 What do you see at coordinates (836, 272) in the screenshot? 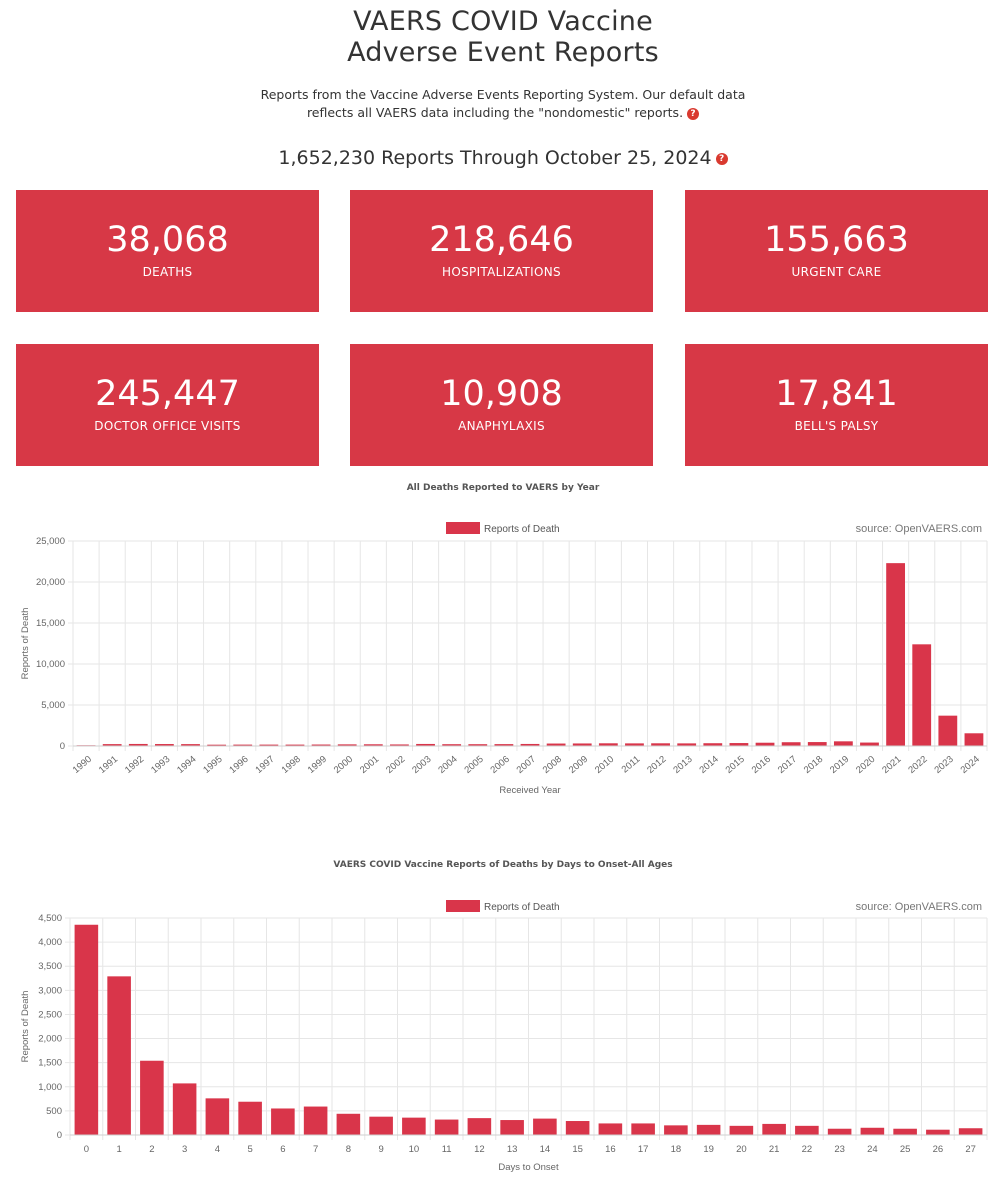
I see `stat-label: URGENT CARE` at bounding box center [836, 272].